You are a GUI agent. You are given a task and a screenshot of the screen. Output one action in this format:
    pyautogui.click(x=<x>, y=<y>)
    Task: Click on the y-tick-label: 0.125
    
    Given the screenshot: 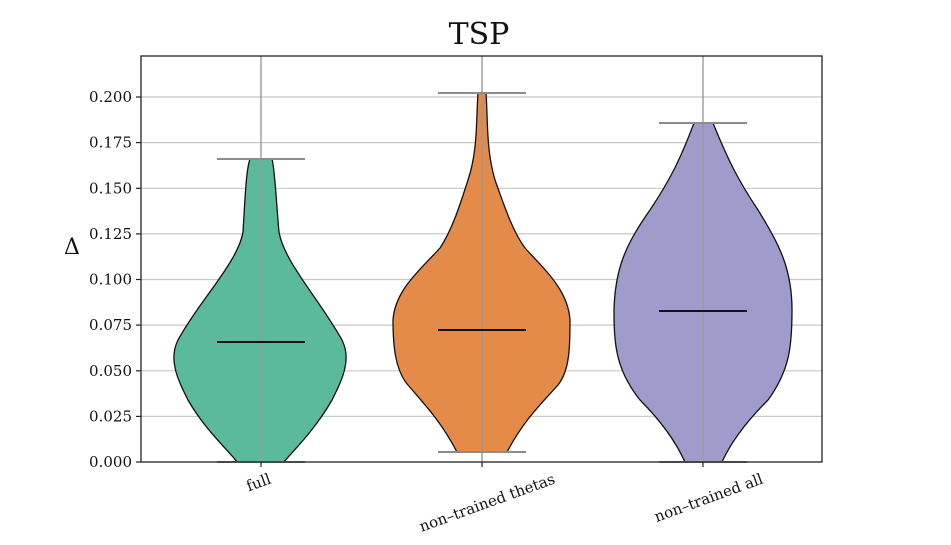 What is the action you would take?
    pyautogui.click(x=110, y=234)
    